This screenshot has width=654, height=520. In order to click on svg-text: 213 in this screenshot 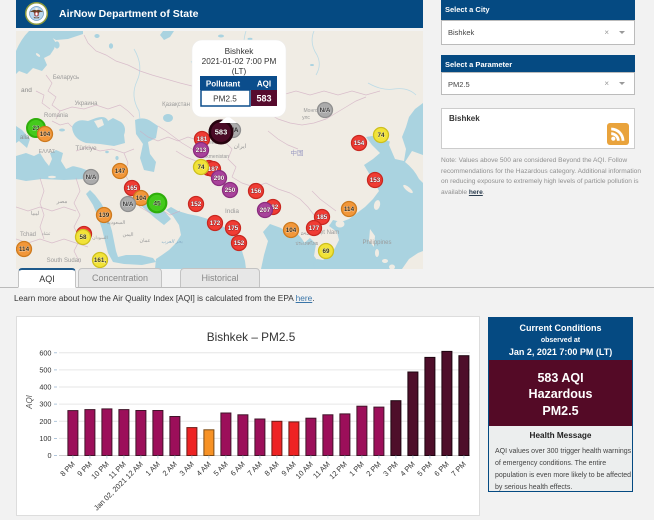, I will do `click(201, 150)`.